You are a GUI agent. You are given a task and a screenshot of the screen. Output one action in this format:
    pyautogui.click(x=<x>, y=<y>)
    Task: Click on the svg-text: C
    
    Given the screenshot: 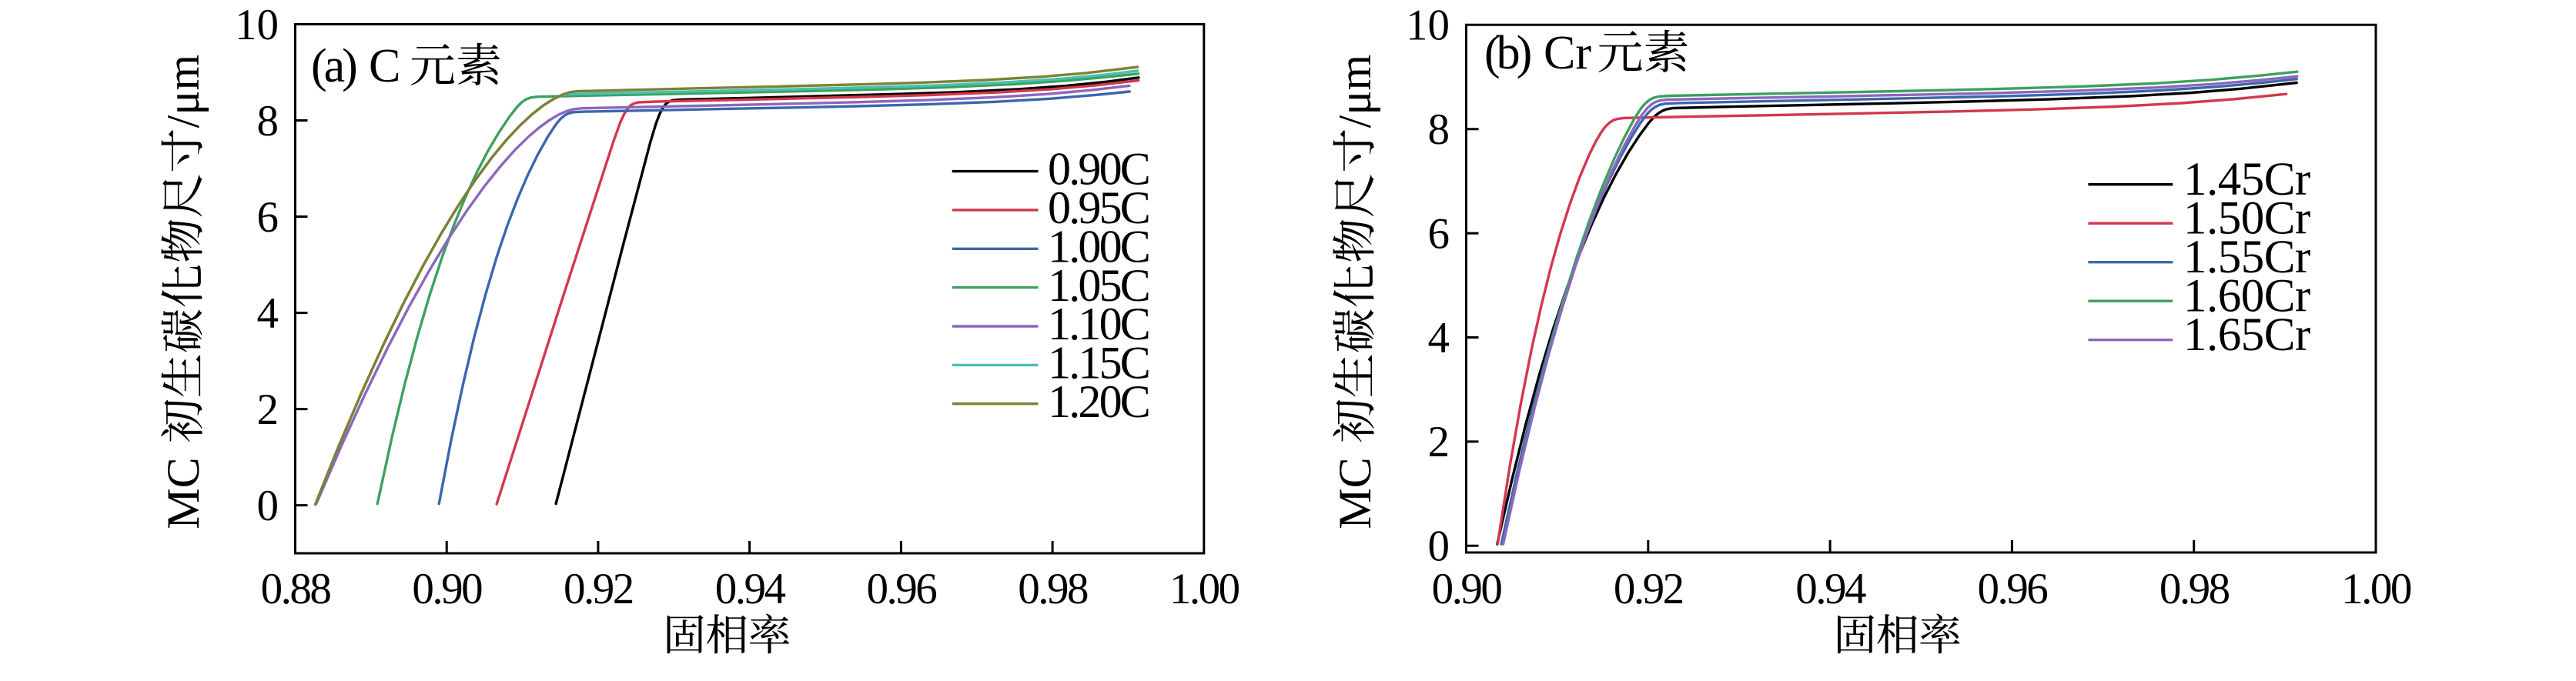 What is the action you would take?
    pyautogui.click(x=385, y=66)
    